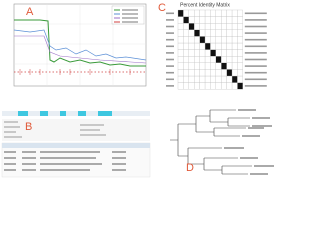  I want to click on line-purple, so click(80, 49).